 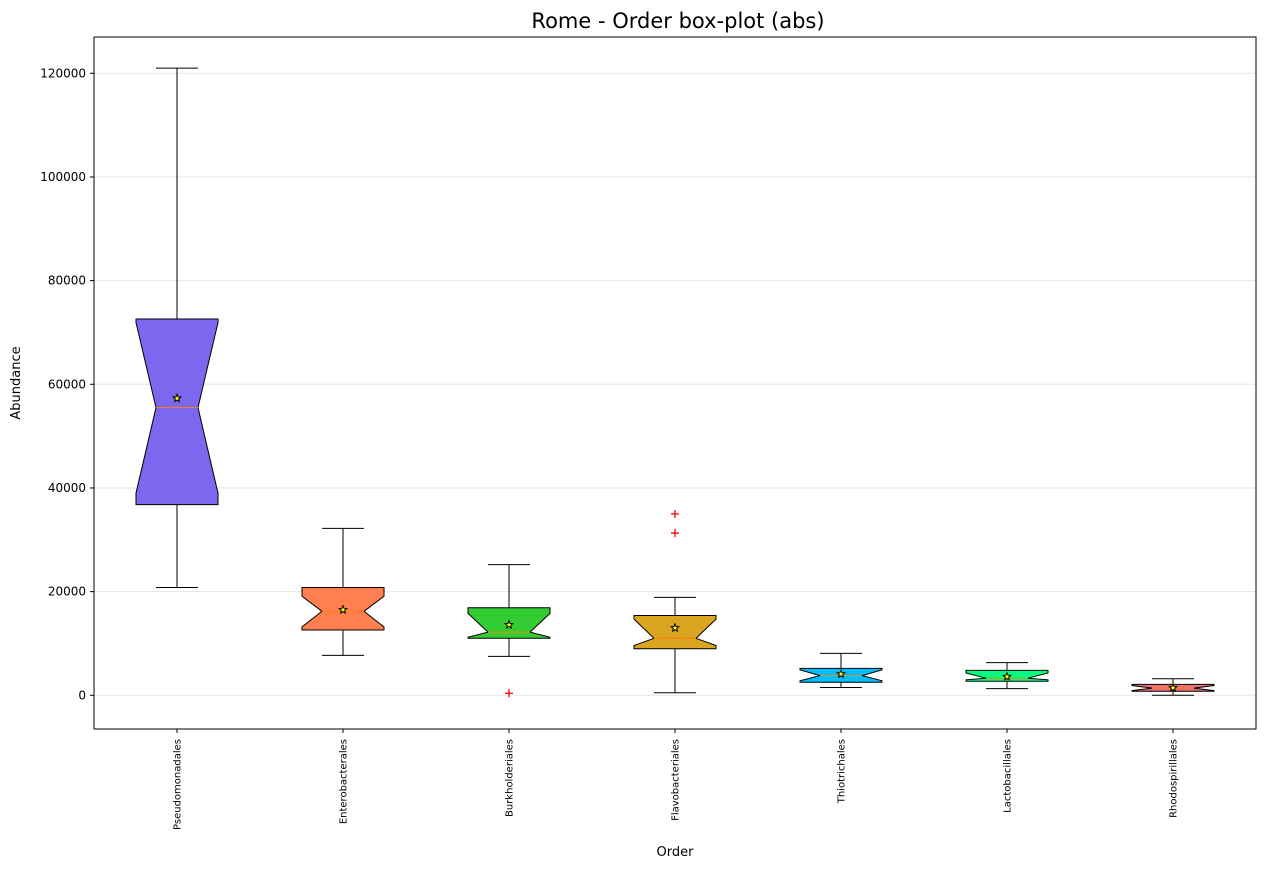 I want to click on box-thiotrichales, so click(x=841, y=670).